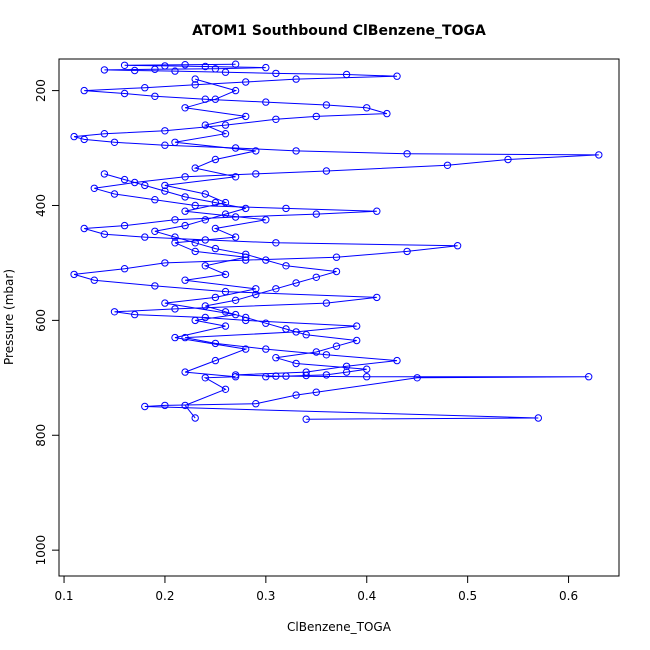 This screenshot has height=650, width=650. Describe the element at coordinates (339, 627) in the screenshot. I see `x-axis-label: ClBenzene_TOGA` at that location.